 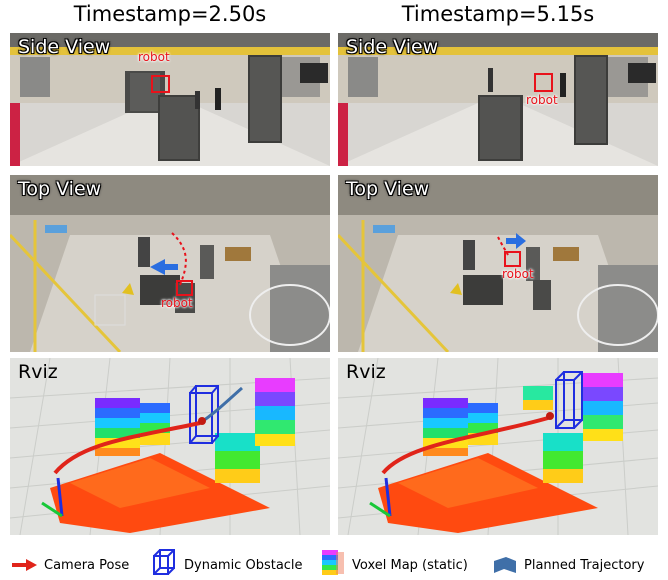 What do you see at coordinates (170, 446) in the screenshot?
I see `rviz-left-render: Rviz` at bounding box center [170, 446].